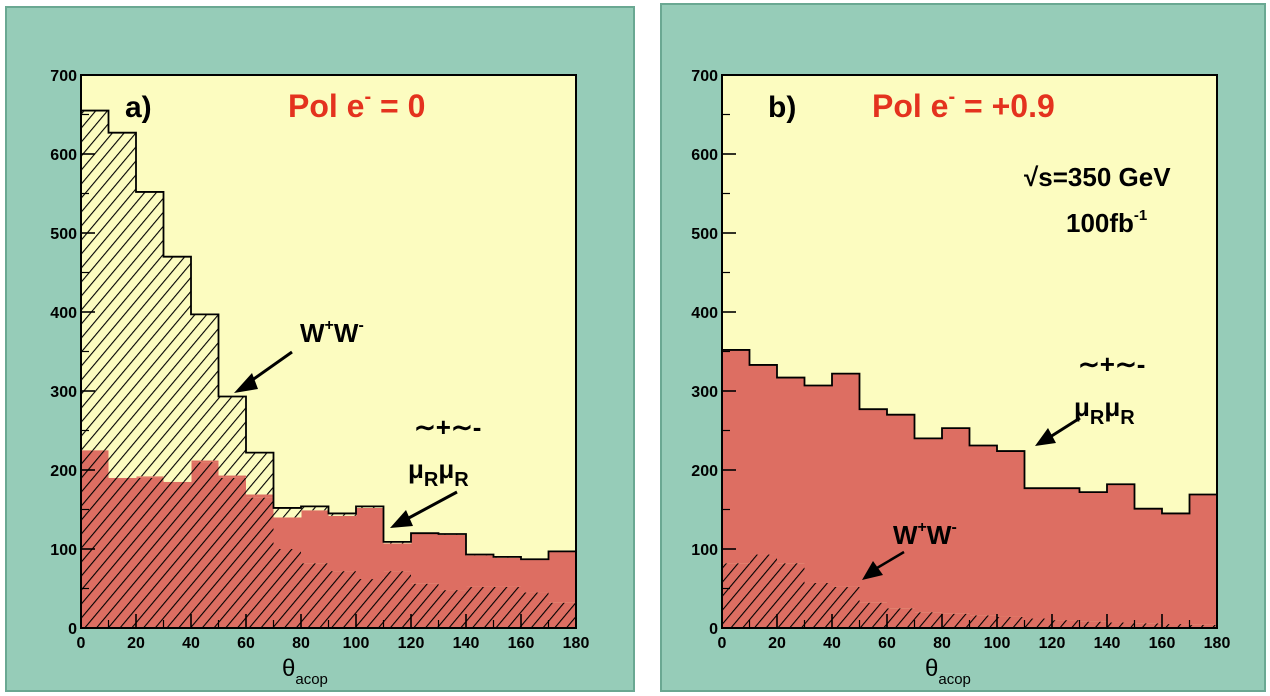 This screenshot has height=696, width=1270. Describe the element at coordinates (782, 107) in the screenshot. I see `panel-b-label: b)` at that location.